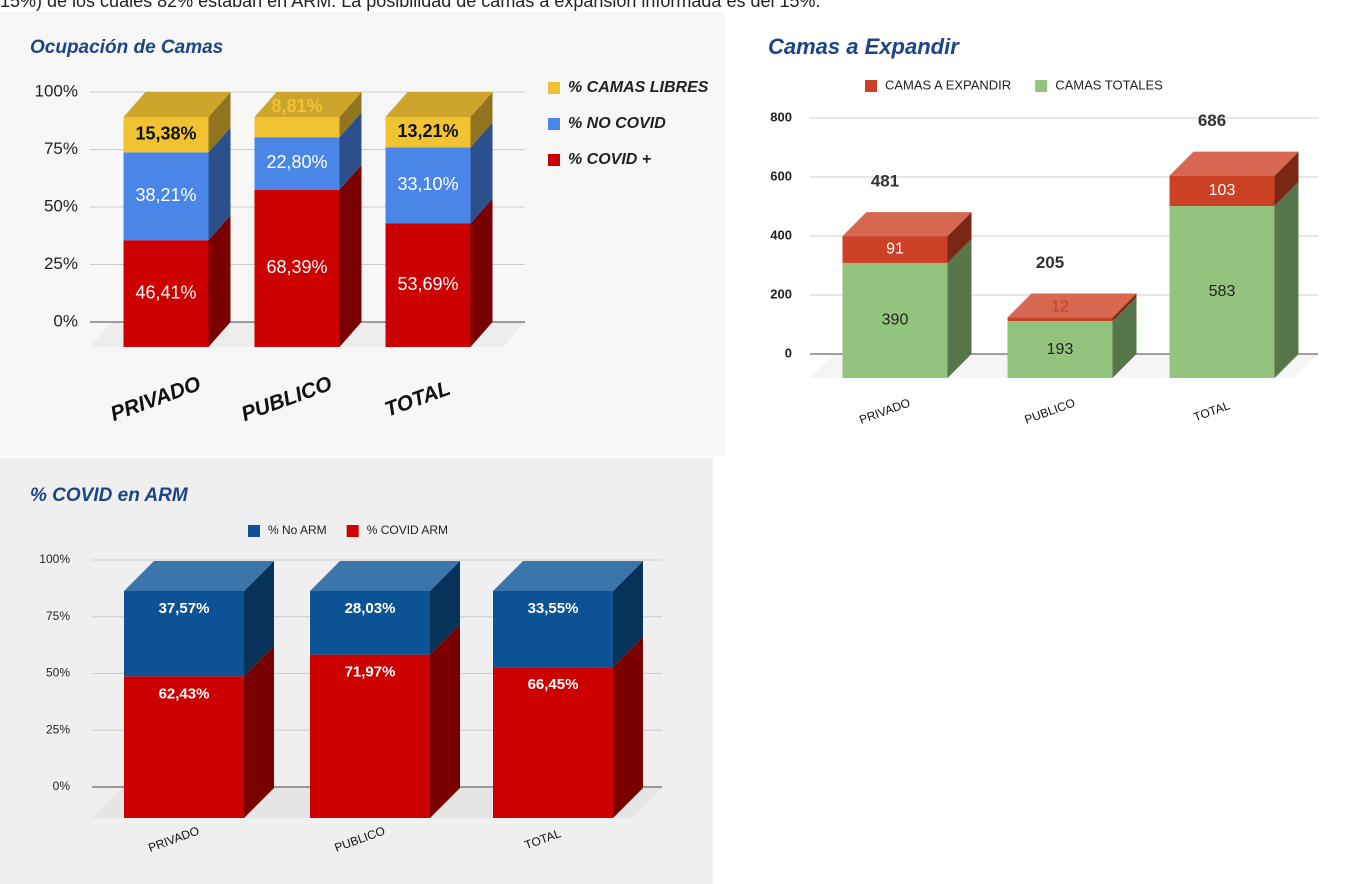 The image size is (1359, 884). Describe the element at coordinates (781, 175) in the screenshot. I see `y-tick-label: 600` at that location.